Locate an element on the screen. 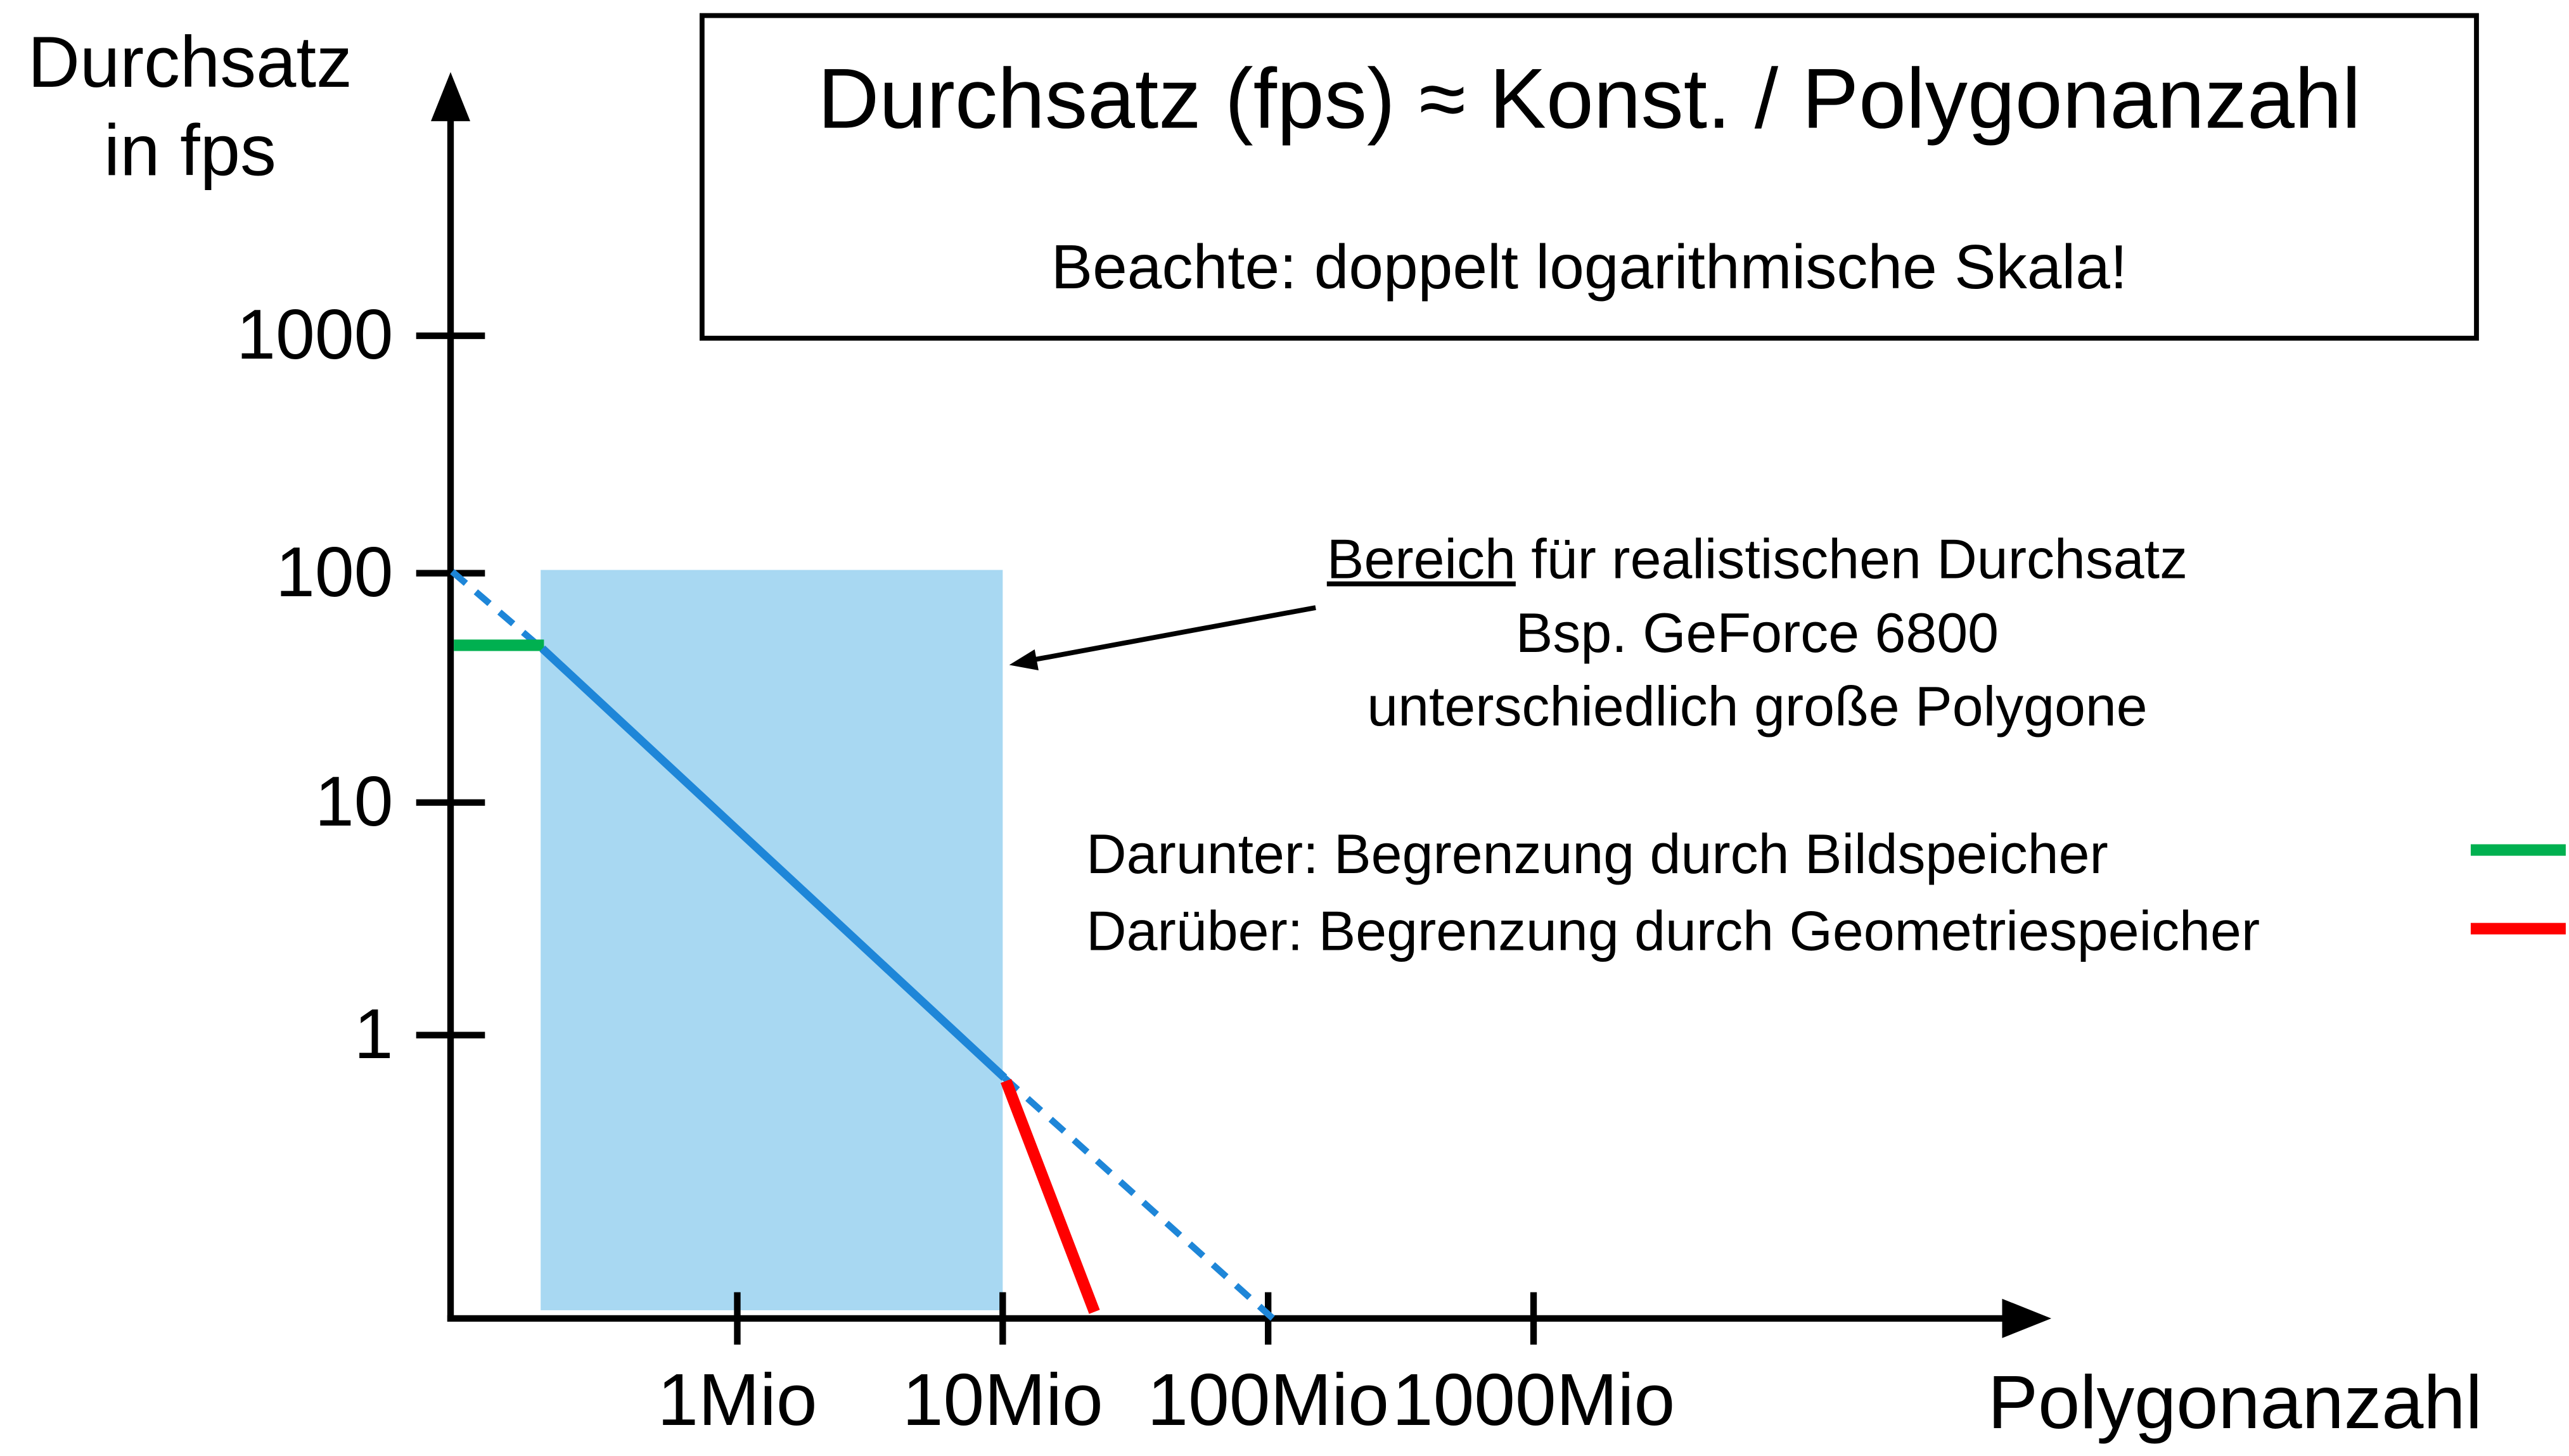 The height and width of the screenshot is (1456, 2569). y-tick-label-10: 10 is located at coordinates (354, 802).